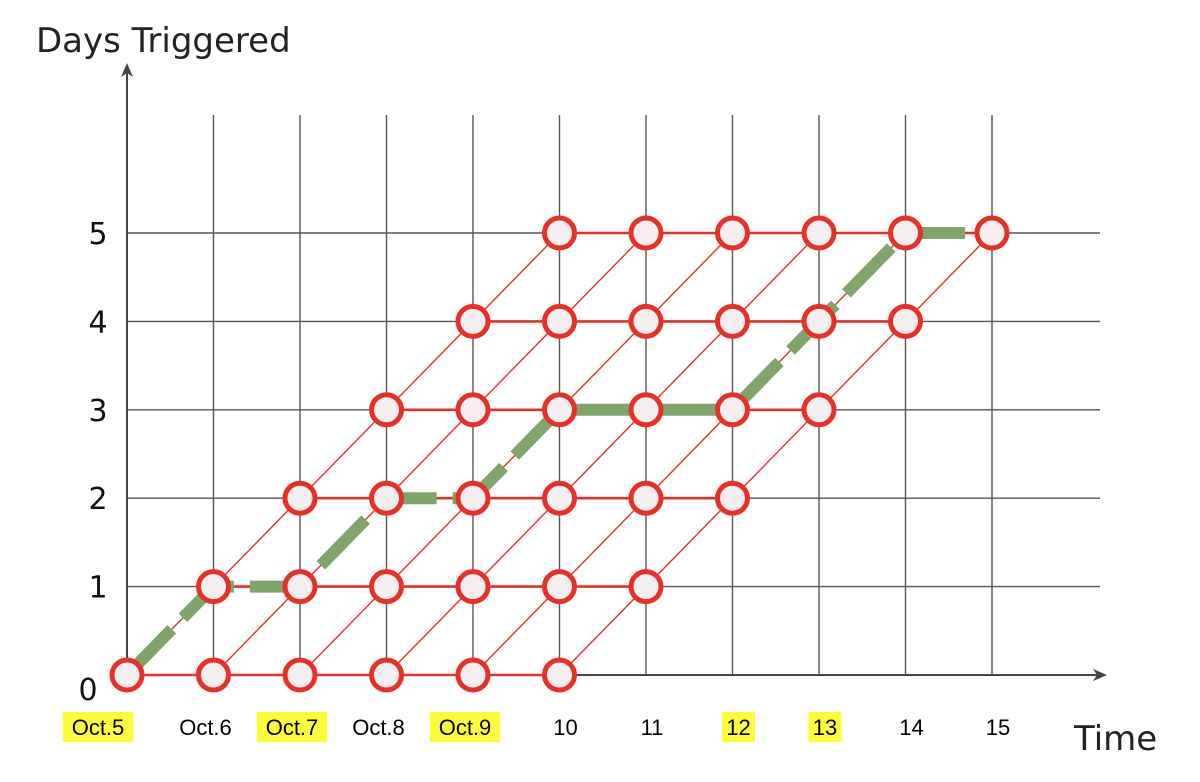 The width and height of the screenshot is (1200, 782). What do you see at coordinates (911, 727) in the screenshot?
I see `x-tick-label: 14` at bounding box center [911, 727].